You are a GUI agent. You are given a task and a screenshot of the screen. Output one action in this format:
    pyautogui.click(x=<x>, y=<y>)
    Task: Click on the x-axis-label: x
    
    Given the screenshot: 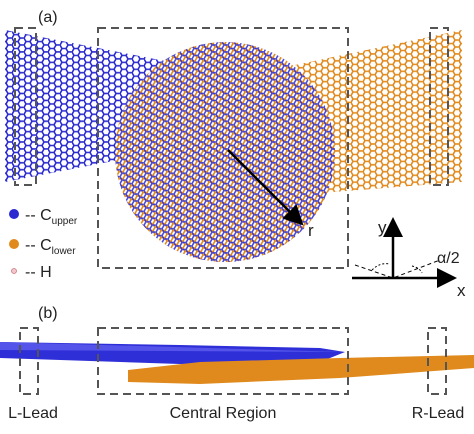 What is the action you would take?
    pyautogui.click(x=461, y=290)
    